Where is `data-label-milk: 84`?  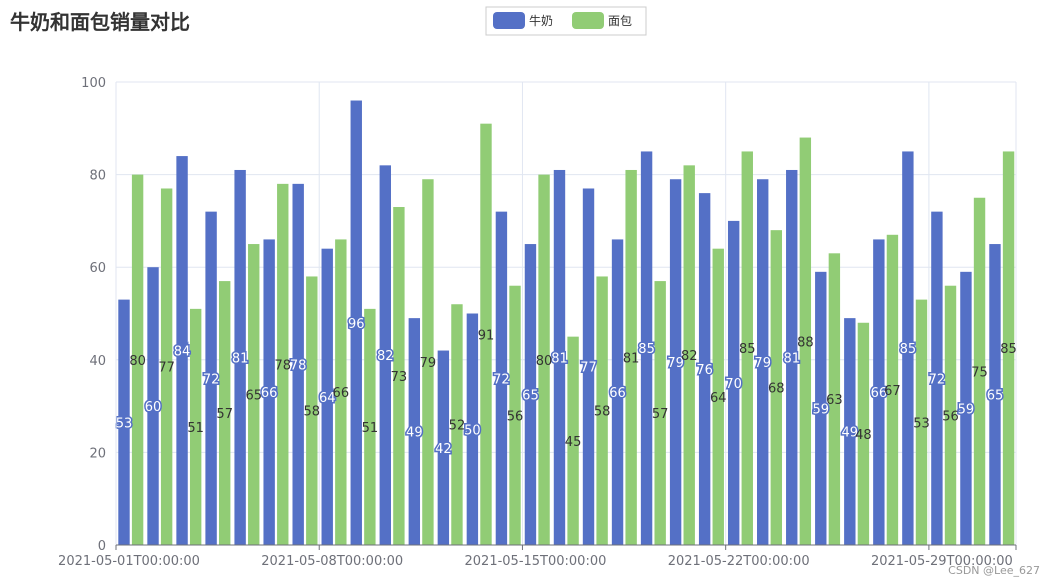 data-label-milk: 84 is located at coordinates (182, 352).